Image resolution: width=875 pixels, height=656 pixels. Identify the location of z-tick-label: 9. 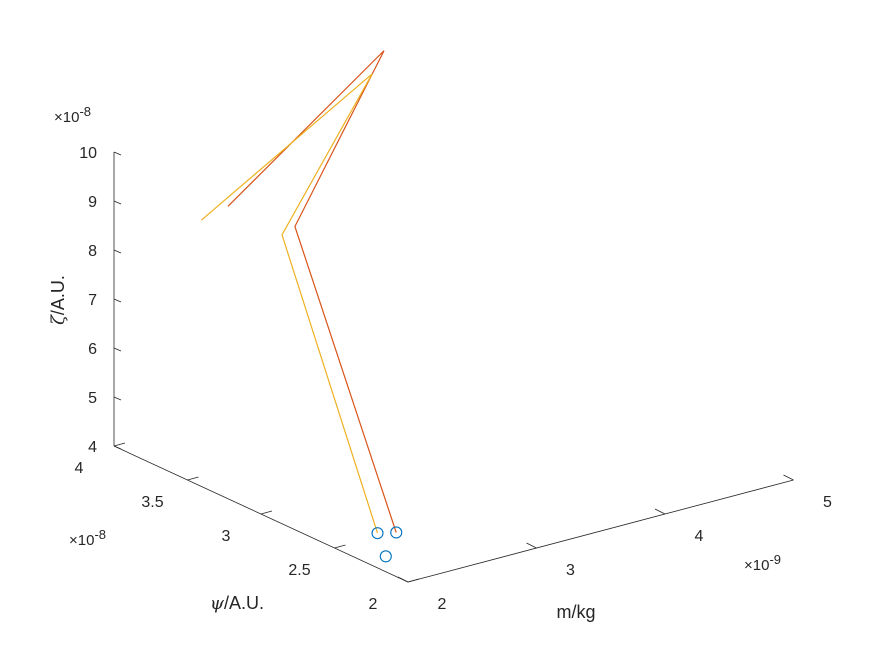
(92, 202).